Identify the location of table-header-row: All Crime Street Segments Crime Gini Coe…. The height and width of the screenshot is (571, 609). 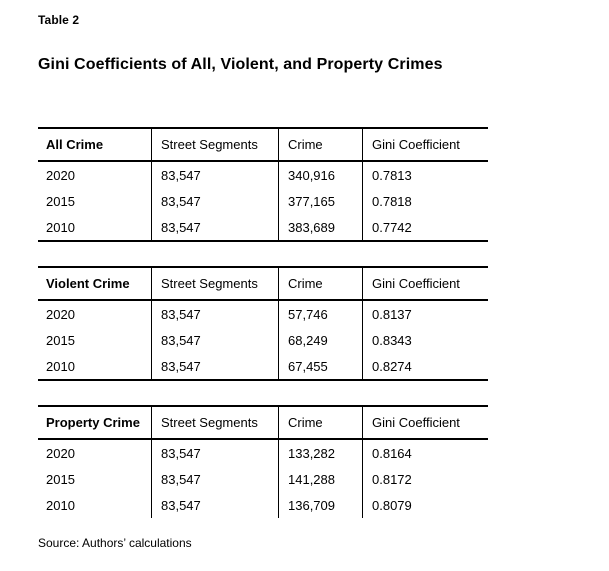
(263, 145).